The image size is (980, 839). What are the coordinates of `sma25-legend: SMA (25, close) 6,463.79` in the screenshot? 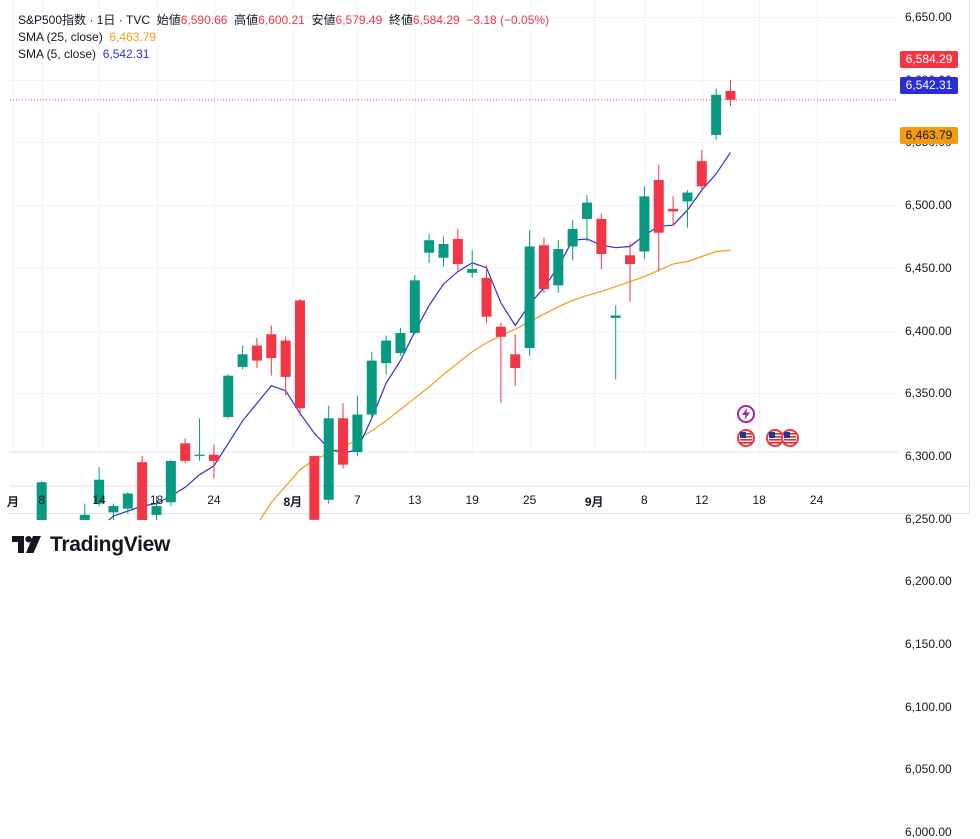 It's located at (87, 37).